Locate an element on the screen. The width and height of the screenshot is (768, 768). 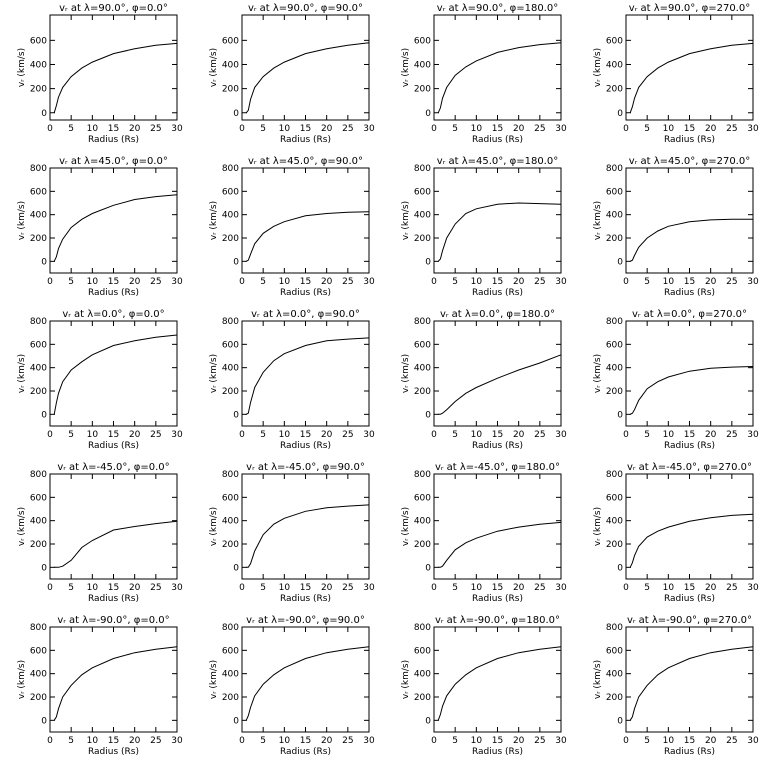
chart-title: vᵣ at λ=-90.0°, φ=0.0° is located at coordinates (113, 620).